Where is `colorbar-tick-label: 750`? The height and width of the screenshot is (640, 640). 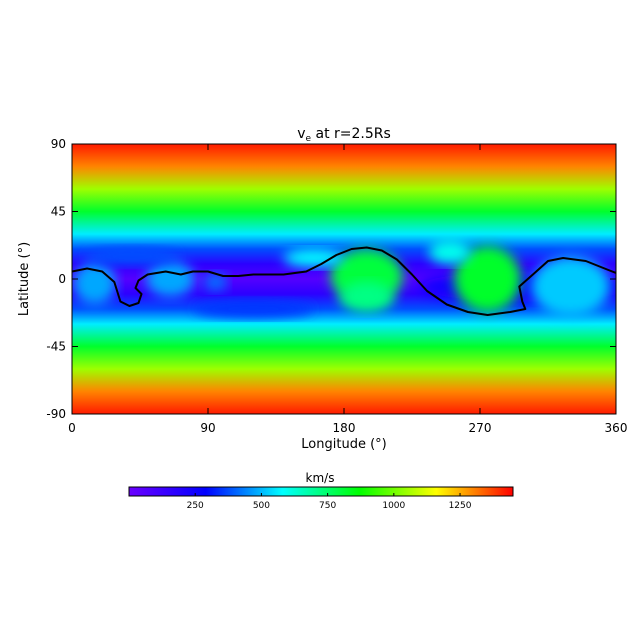 colorbar-tick-label: 750 is located at coordinates (327, 506).